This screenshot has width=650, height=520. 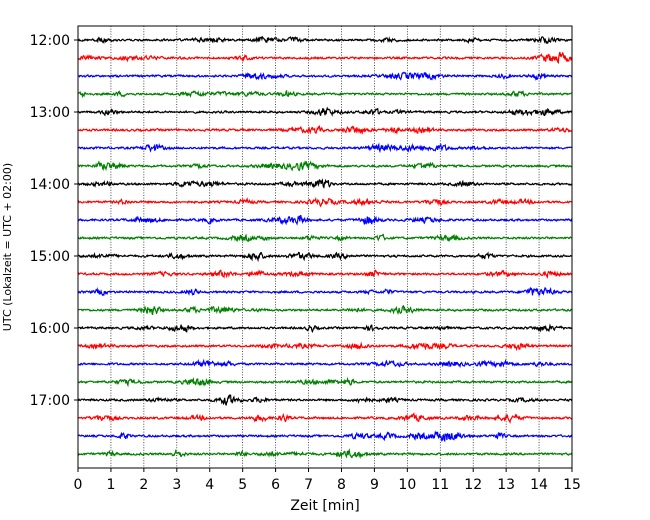 I want to click on x-tick-label-13: 13, so click(x=506, y=485).